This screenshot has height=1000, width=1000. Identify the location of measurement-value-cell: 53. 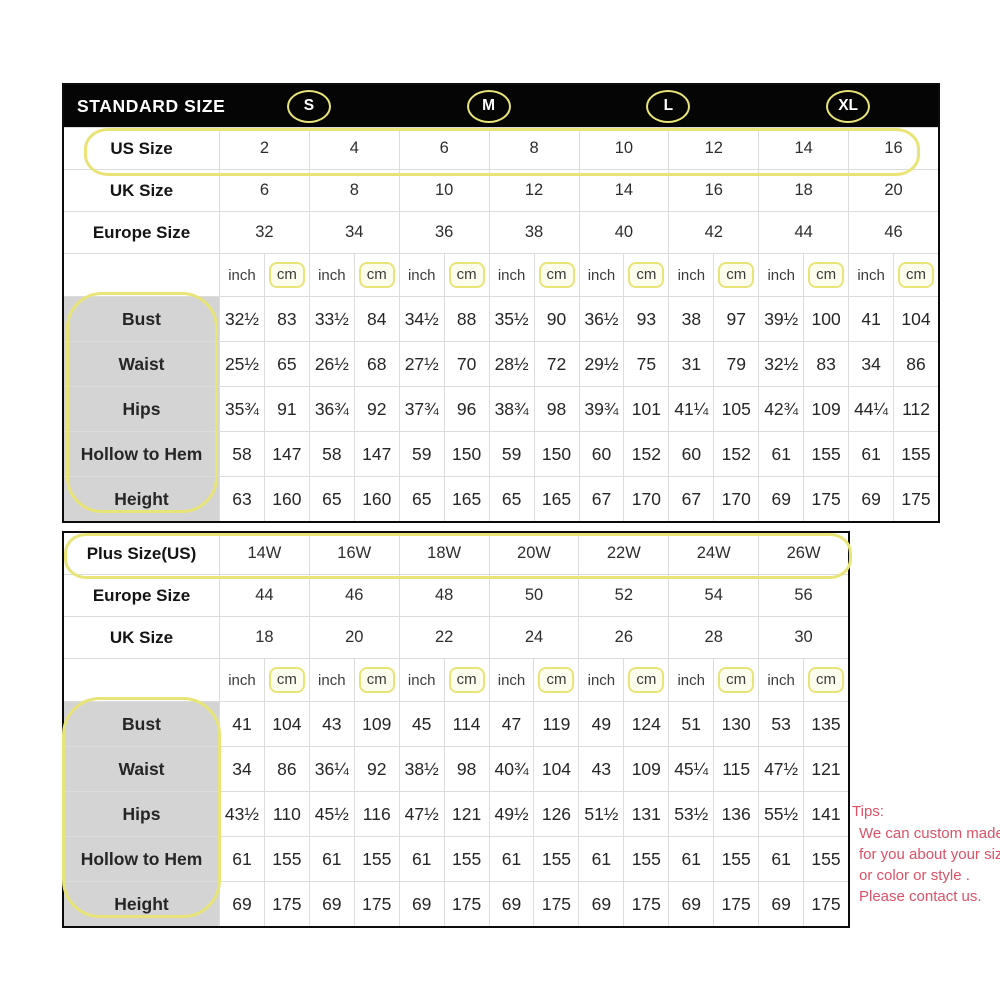
(780, 724).